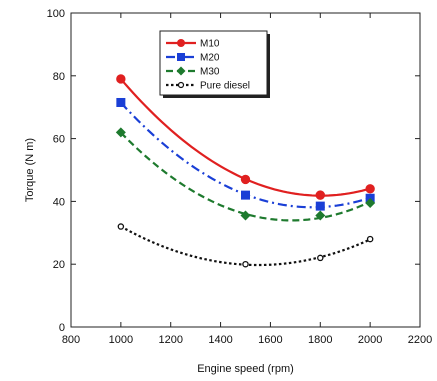 The height and width of the screenshot is (381, 437). What do you see at coordinates (59, 202) in the screenshot?
I see `y-tick-label: 40` at bounding box center [59, 202].